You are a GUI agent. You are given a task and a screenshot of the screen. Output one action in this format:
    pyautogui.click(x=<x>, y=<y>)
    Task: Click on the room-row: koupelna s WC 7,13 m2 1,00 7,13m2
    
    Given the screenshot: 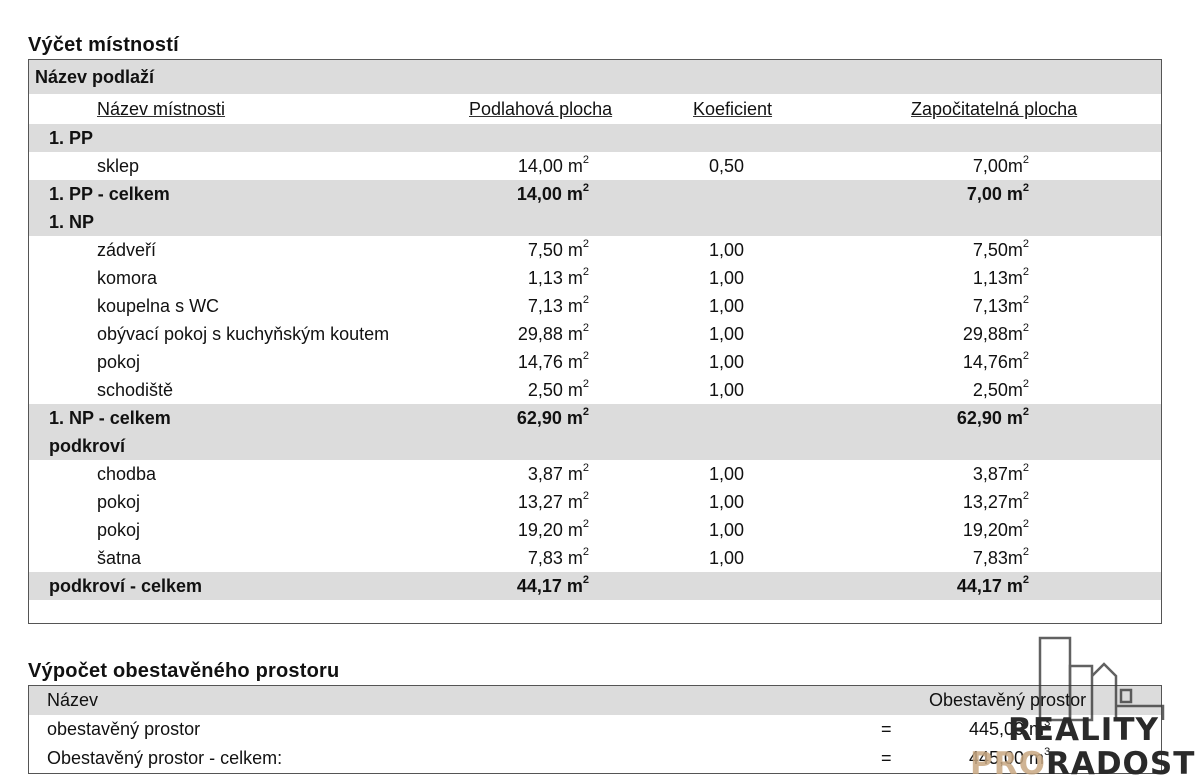 What is the action you would take?
    pyautogui.click(x=595, y=306)
    